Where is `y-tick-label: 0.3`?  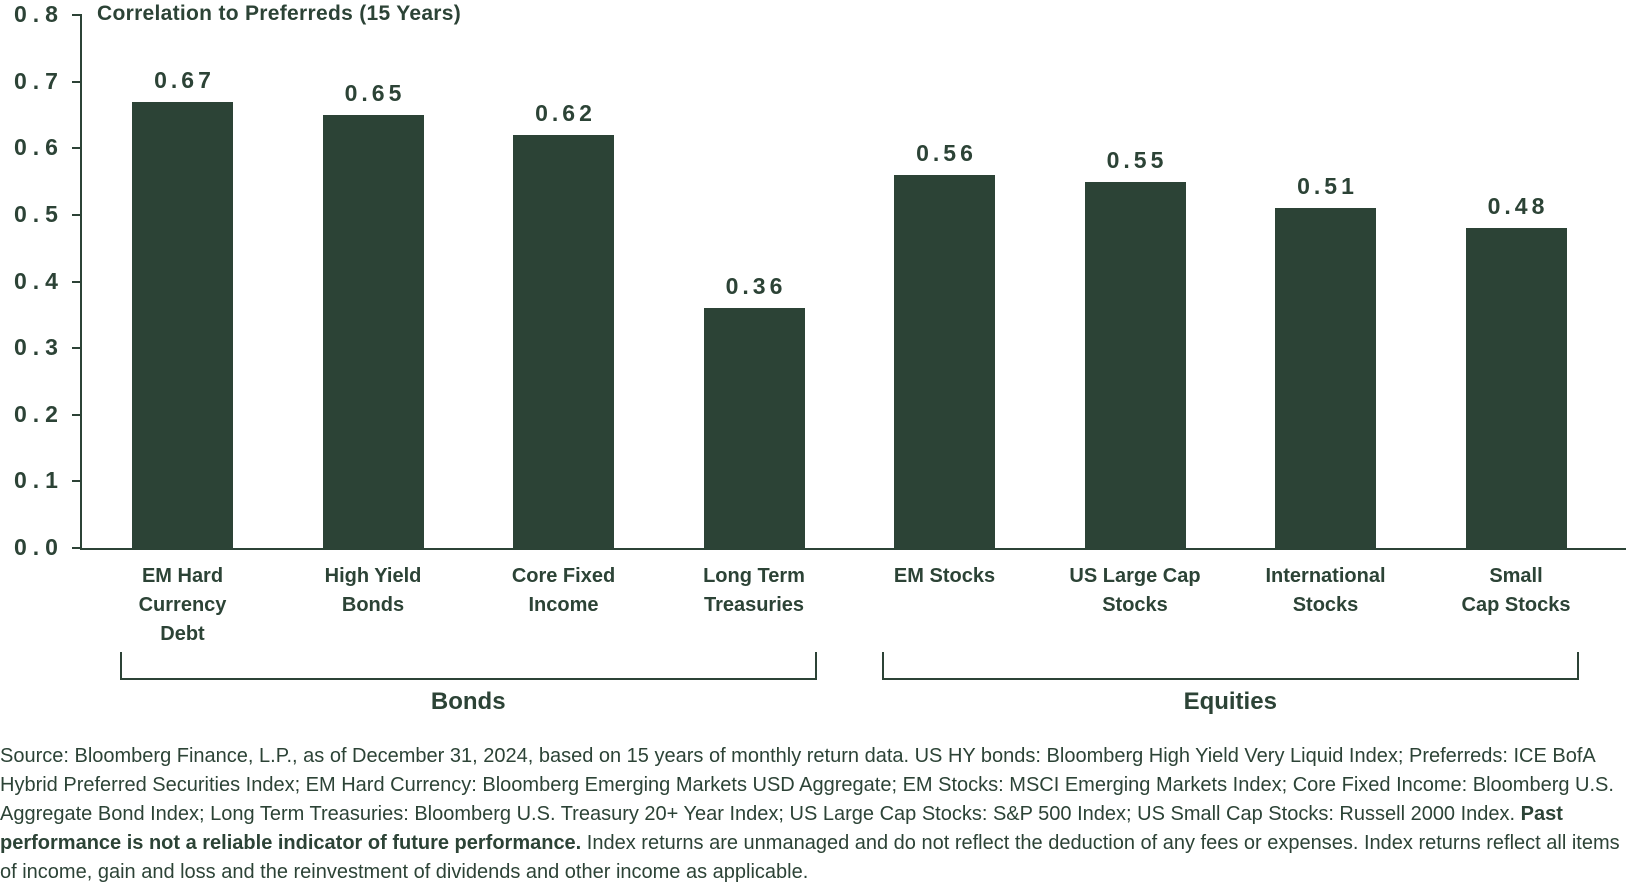
y-tick-label: 0.3 is located at coordinates (39, 347).